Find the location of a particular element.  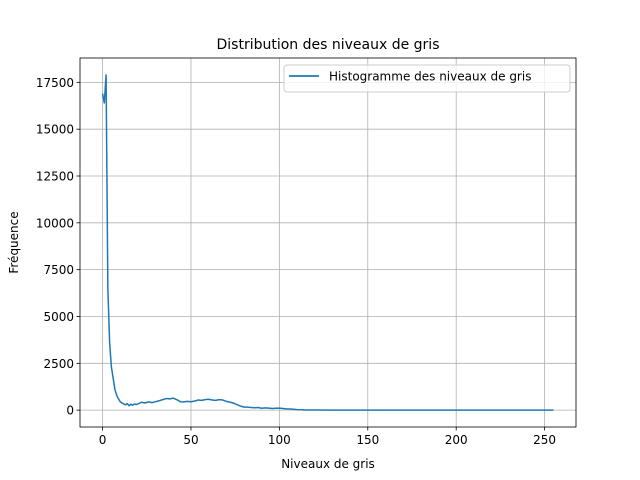

y-tick-label: 17500 is located at coordinates (55, 83).